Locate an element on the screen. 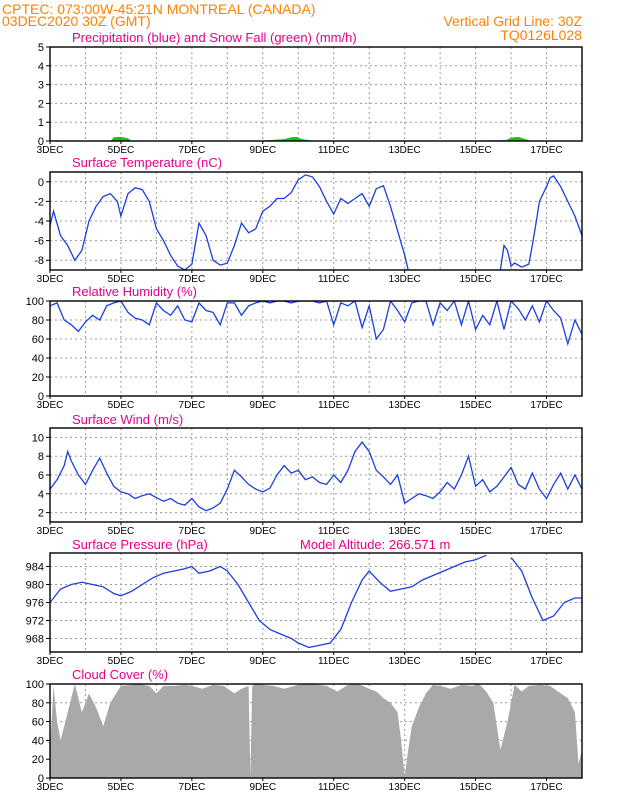 The image size is (618, 800). wind-ytick-label: 8 is located at coordinates (41, 457).